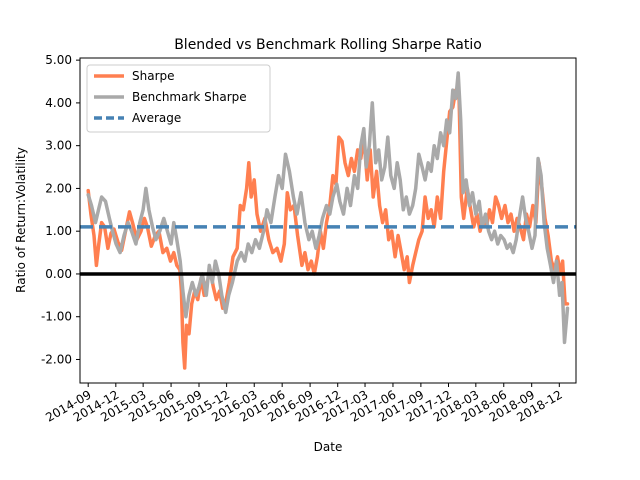 This screenshot has width=640, height=480. I want to click on legend-label-2: Average, so click(156, 118).